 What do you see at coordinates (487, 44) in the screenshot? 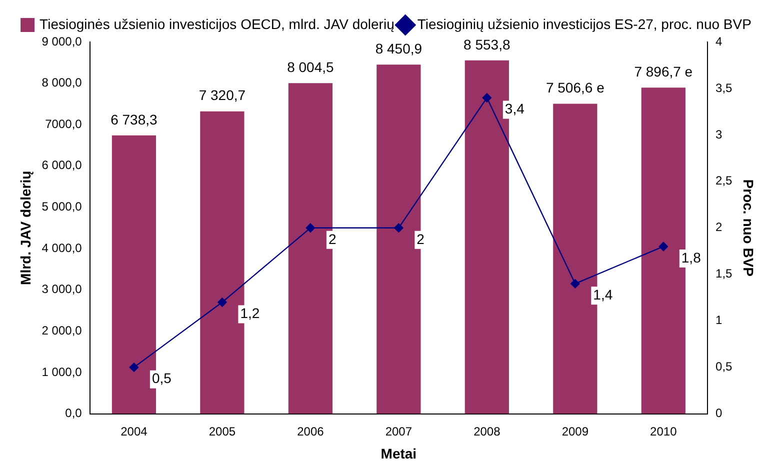
I see `data-label: 8 553,8` at bounding box center [487, 44].